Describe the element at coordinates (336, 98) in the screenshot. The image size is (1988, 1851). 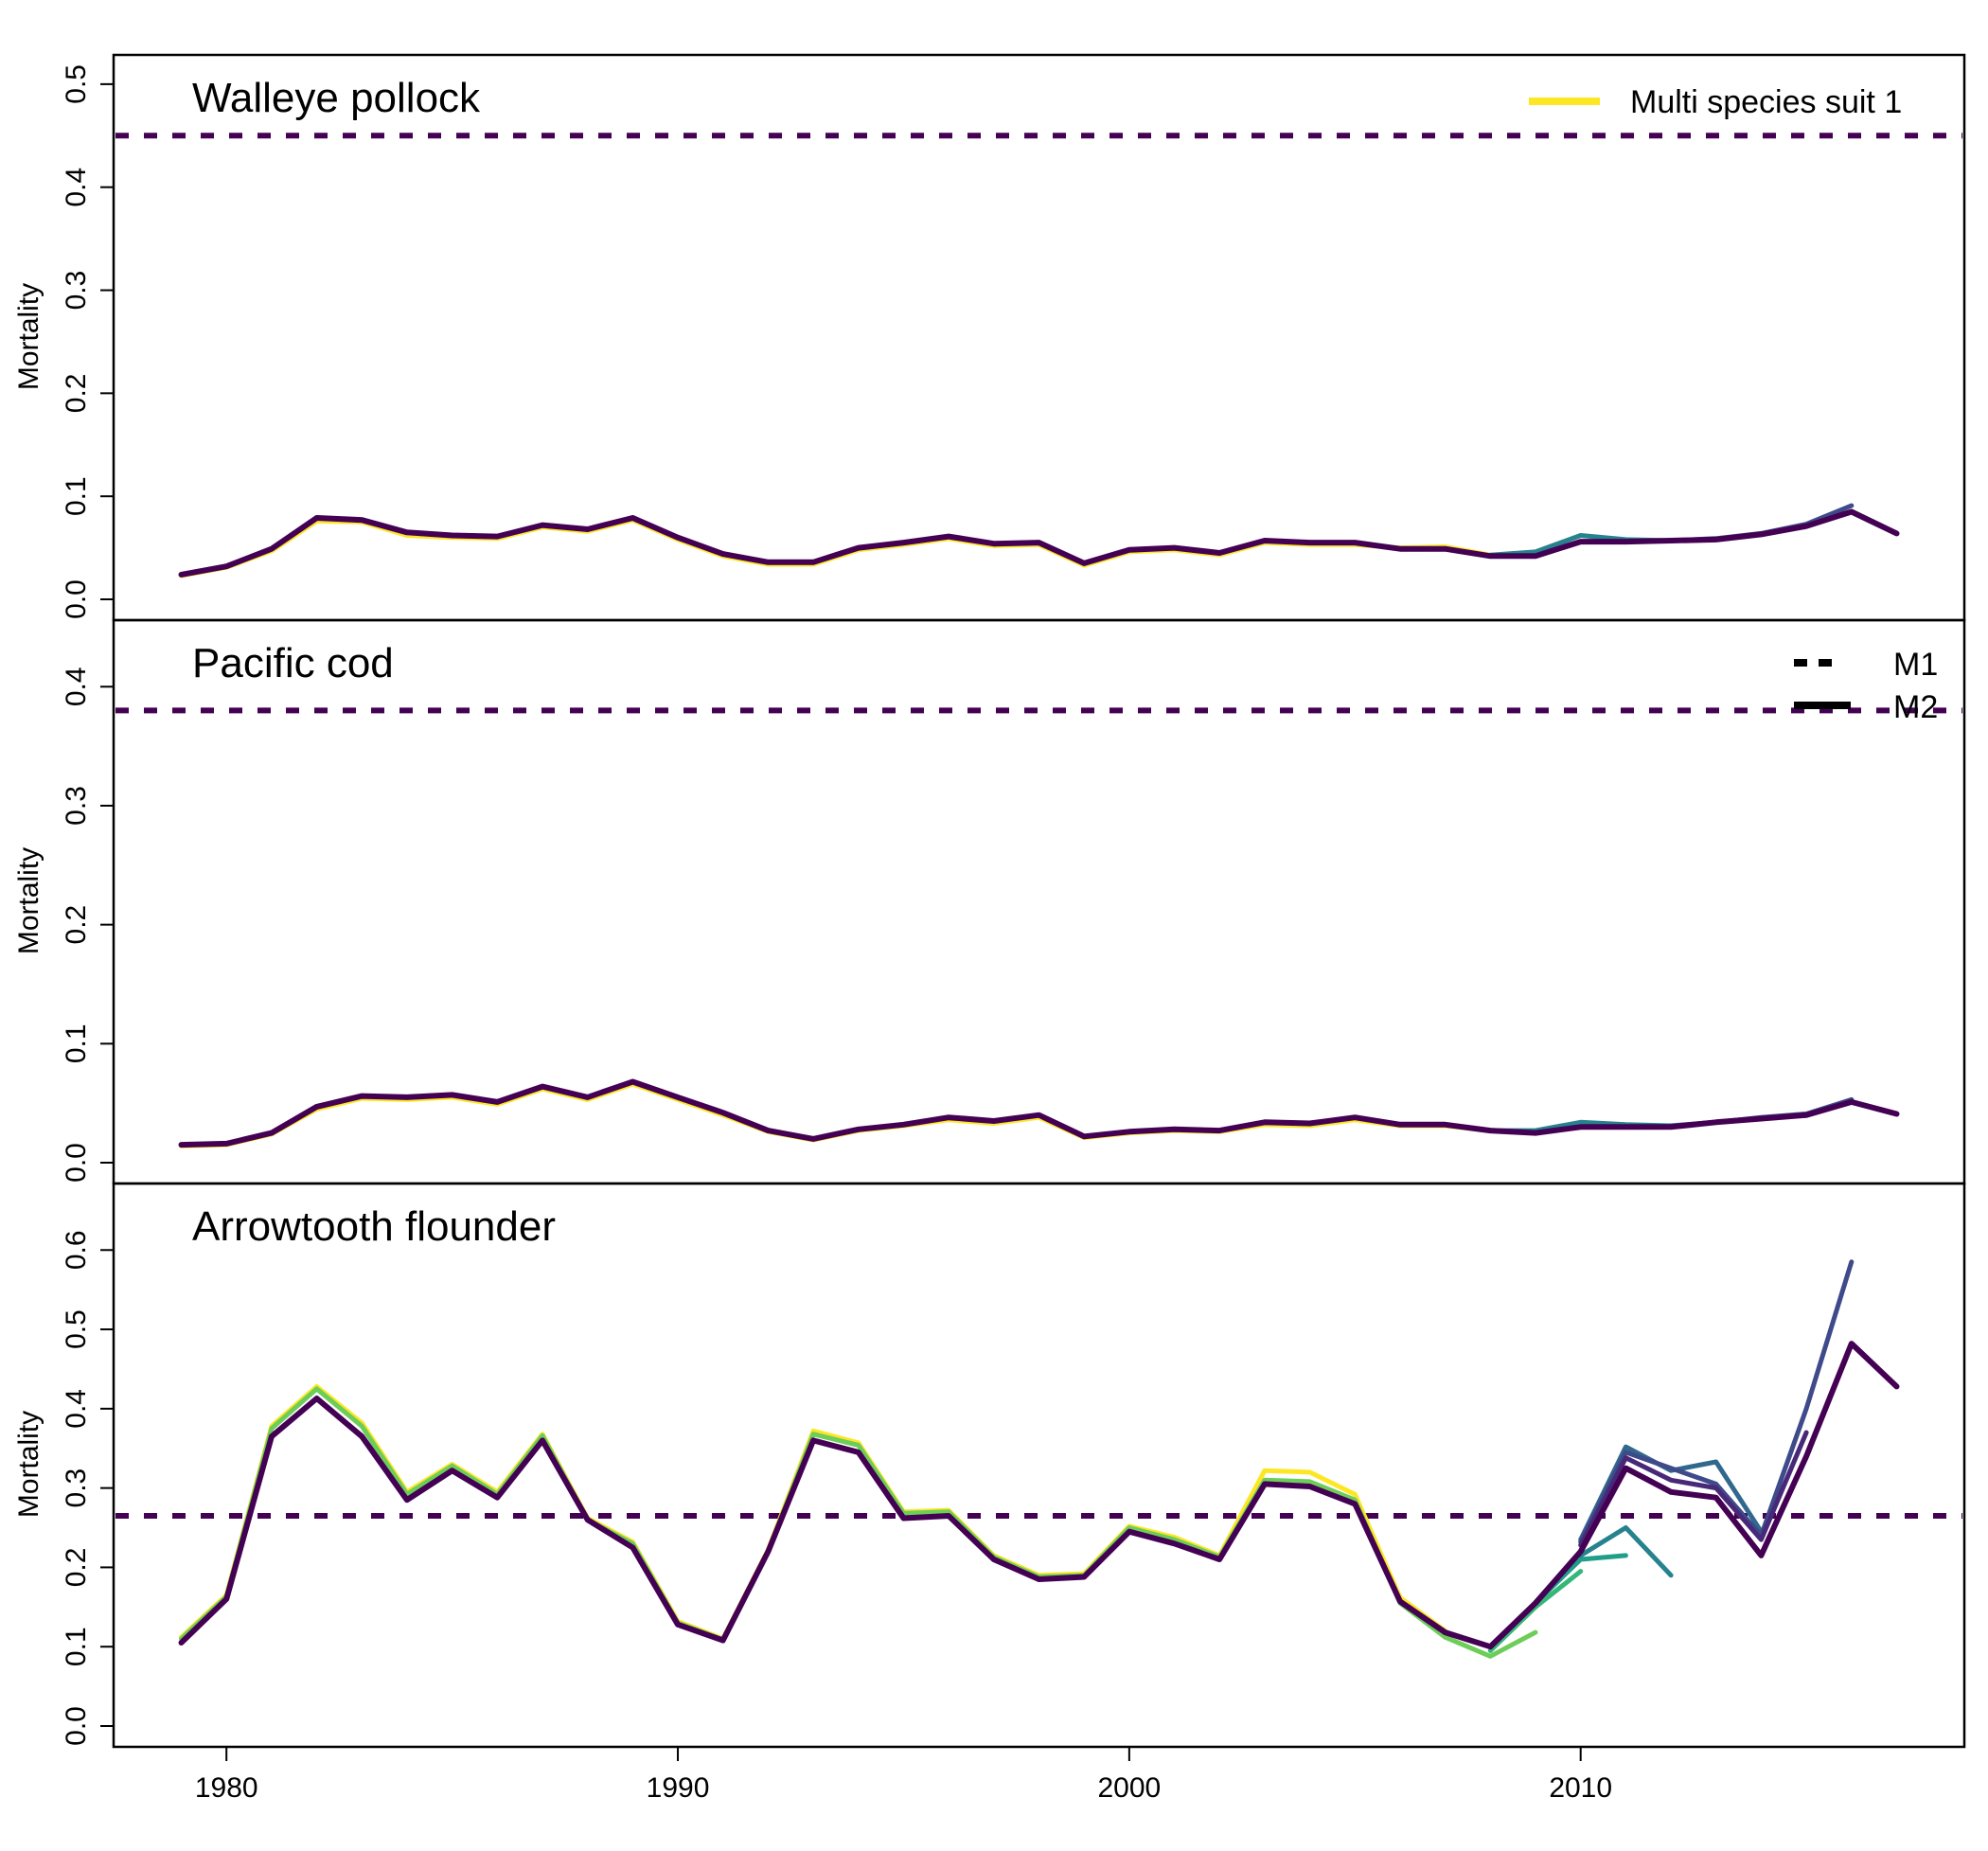
I see `panel-title: Walleye pollock` at that location.